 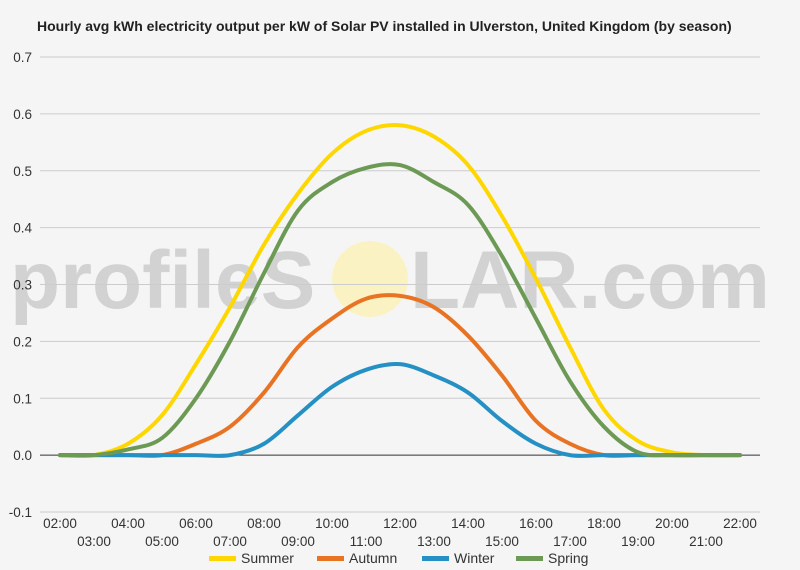 What do you see at coordinates (22, 228) in the screenshot?
I see `y-tick-label: 0.4` at bounding box center [22, 228].